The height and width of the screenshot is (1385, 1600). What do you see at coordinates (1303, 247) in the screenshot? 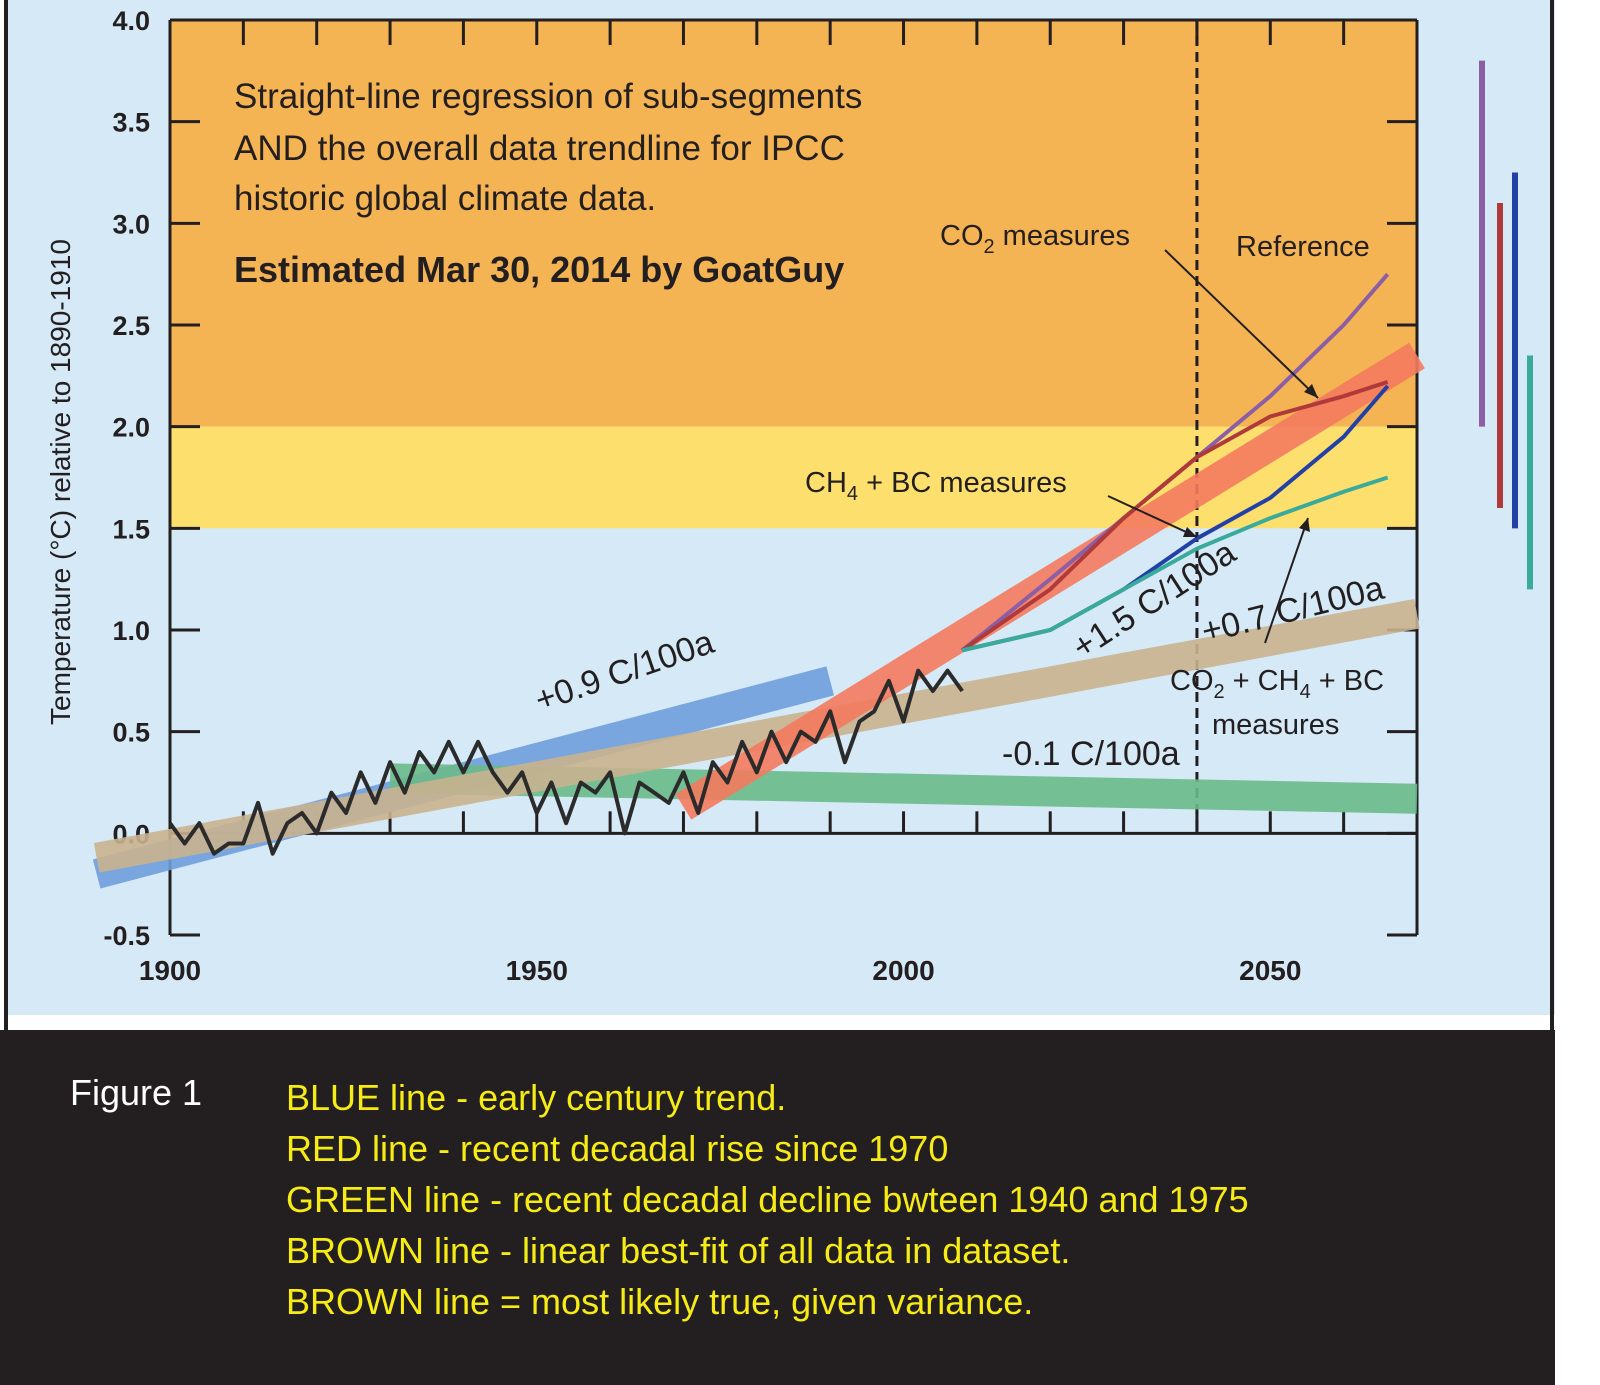
I see `reference-label: Reference` at bounding box center [1303, 247].